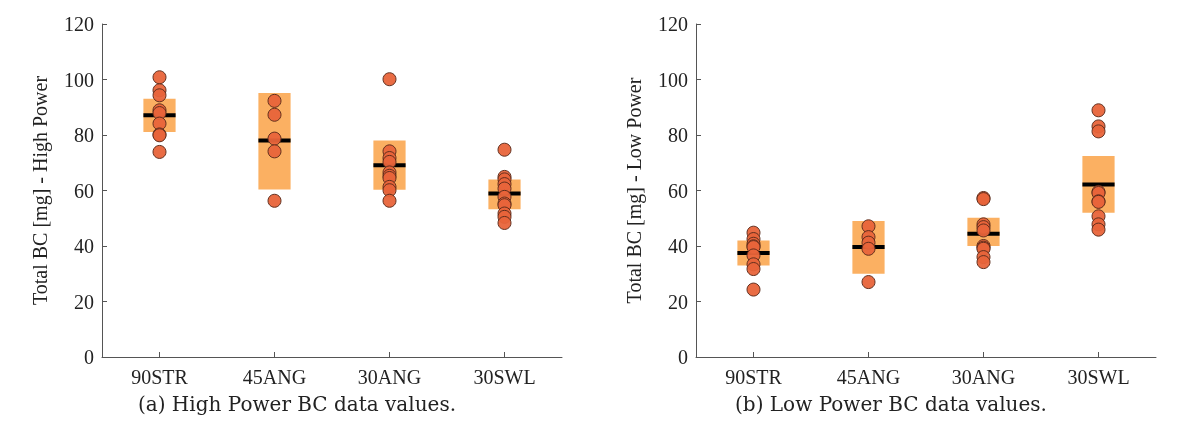  I want to click on y-axis-title: Total BC [mg] - Low Power, so click(634, 190).